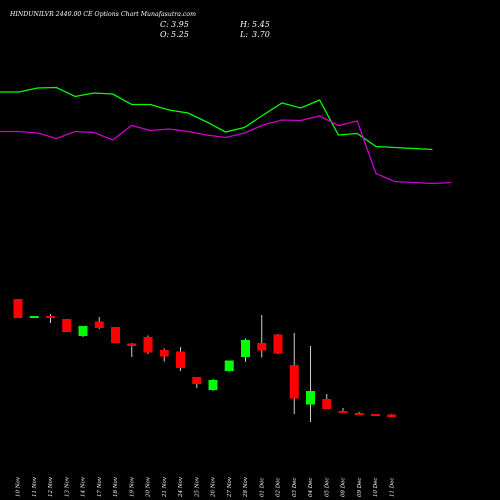 This screenshot has height=500, width=500. What do you see at coordinates (165, 34) in the screenshot?
I see `open-label: O:` at bounding box center [165, 34].